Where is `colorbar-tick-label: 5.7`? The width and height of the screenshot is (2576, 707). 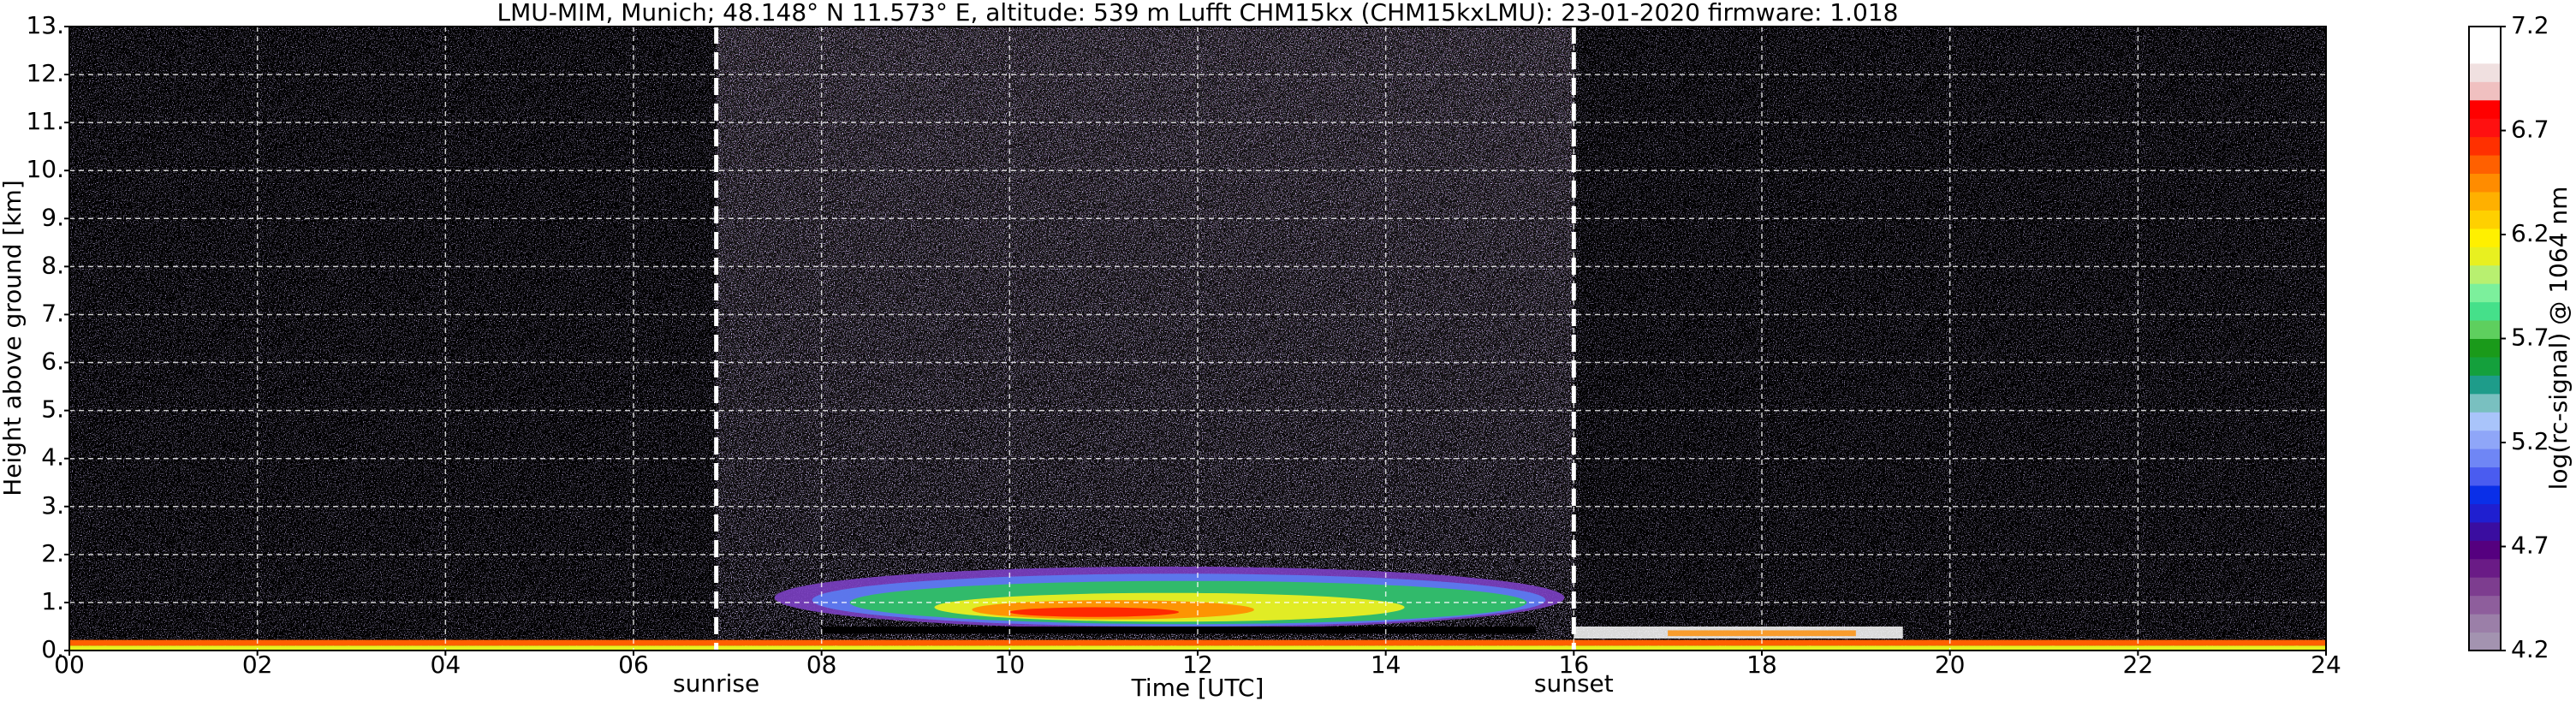
colorbar-tick-label: 5.7 is located at coordinates (2530, 338).